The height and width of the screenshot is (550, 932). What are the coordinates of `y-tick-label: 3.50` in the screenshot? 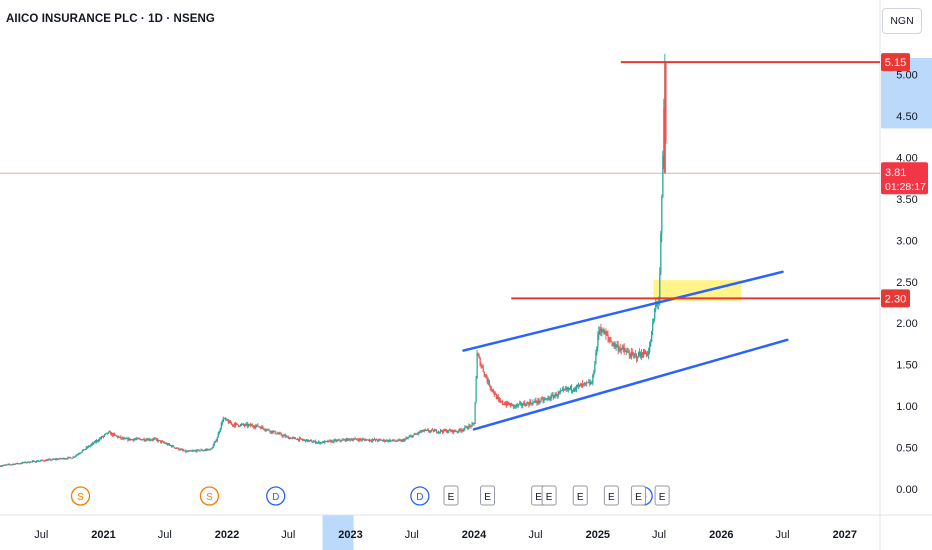 It's located at (906, 200).